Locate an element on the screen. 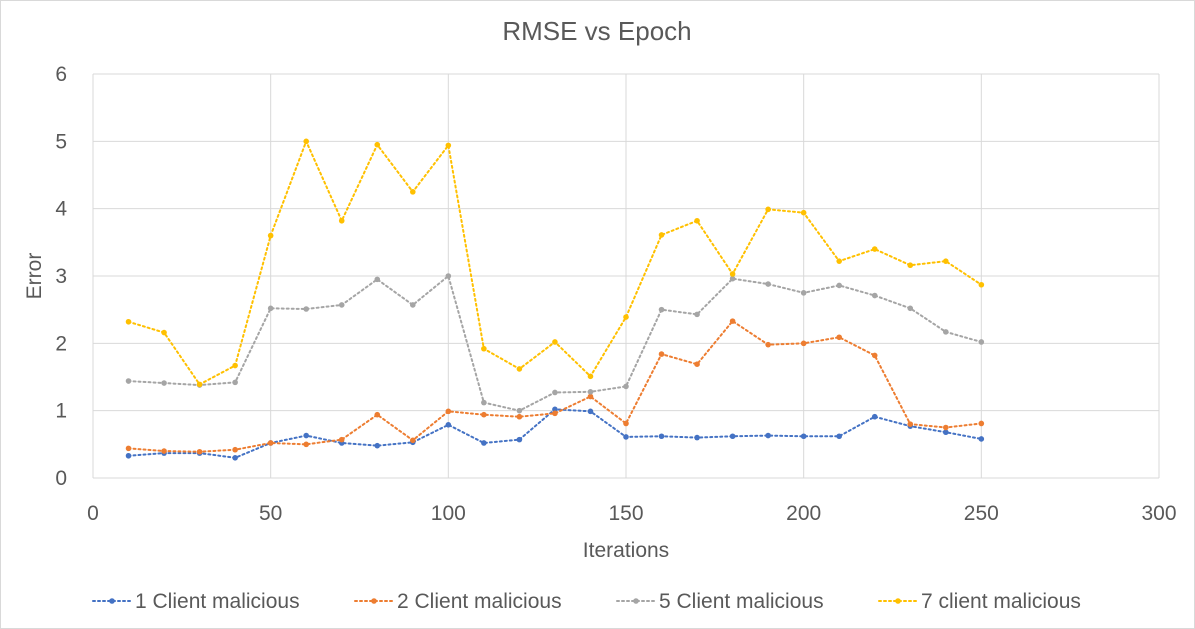 This screenshot has width=1195, height=629. legend-item: 1 Client malicious is located at coordinates (196, 601).